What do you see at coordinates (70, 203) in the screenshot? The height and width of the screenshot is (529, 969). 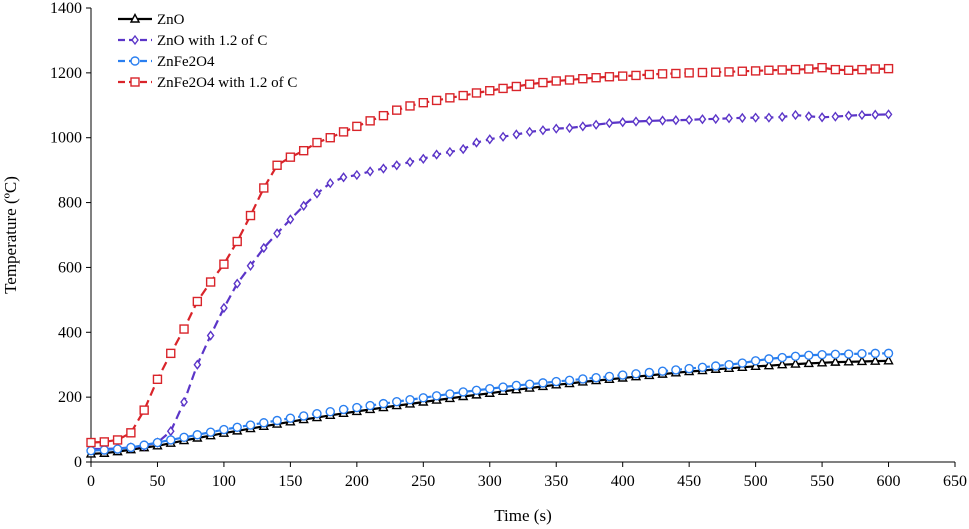 I see `y-tick-label: 800` at bounding box center [70, 203].